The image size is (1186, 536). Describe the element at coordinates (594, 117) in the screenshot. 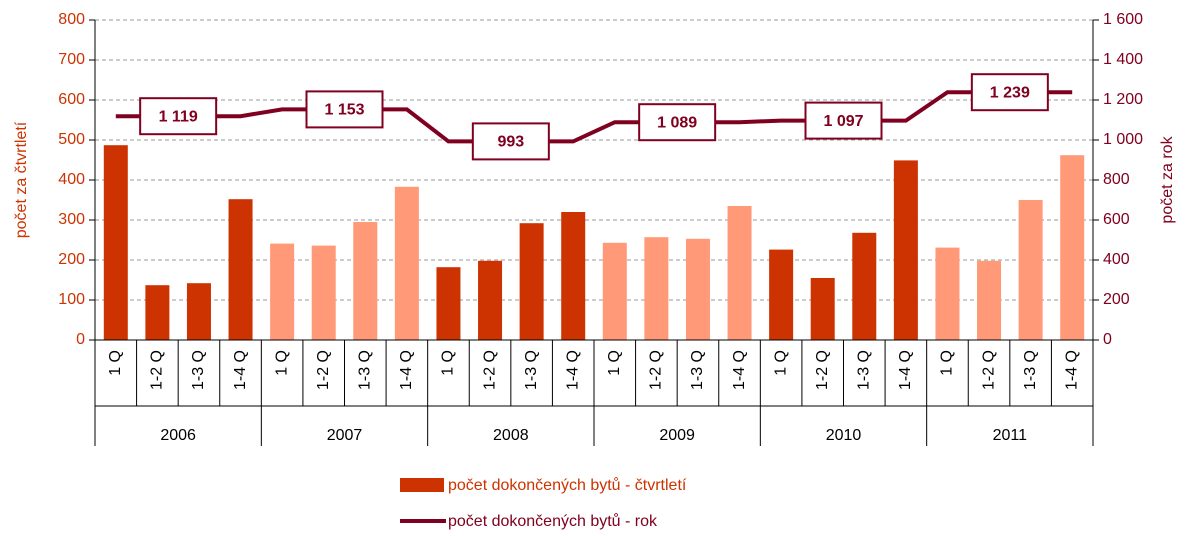

I see `line` at that location.